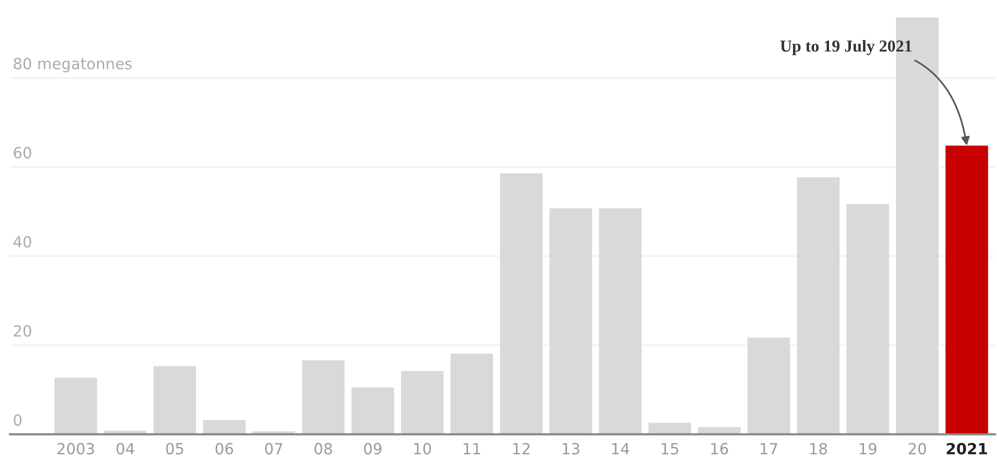  Describe the element at coordinates (818, 448) in the screenshot. I see `x-tick-label: 18` at that location.